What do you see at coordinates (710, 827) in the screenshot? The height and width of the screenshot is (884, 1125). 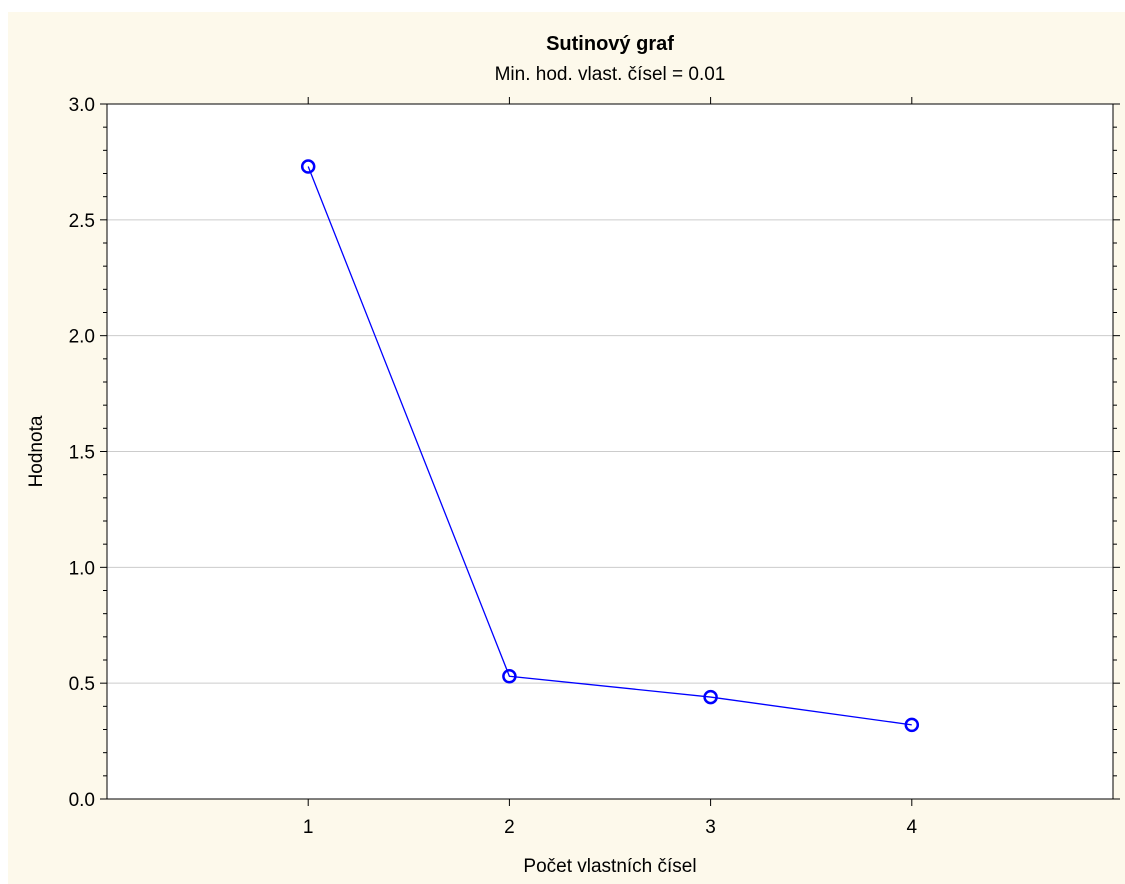 I see `x-tick-label: 3` at bounding box center [710, 827].